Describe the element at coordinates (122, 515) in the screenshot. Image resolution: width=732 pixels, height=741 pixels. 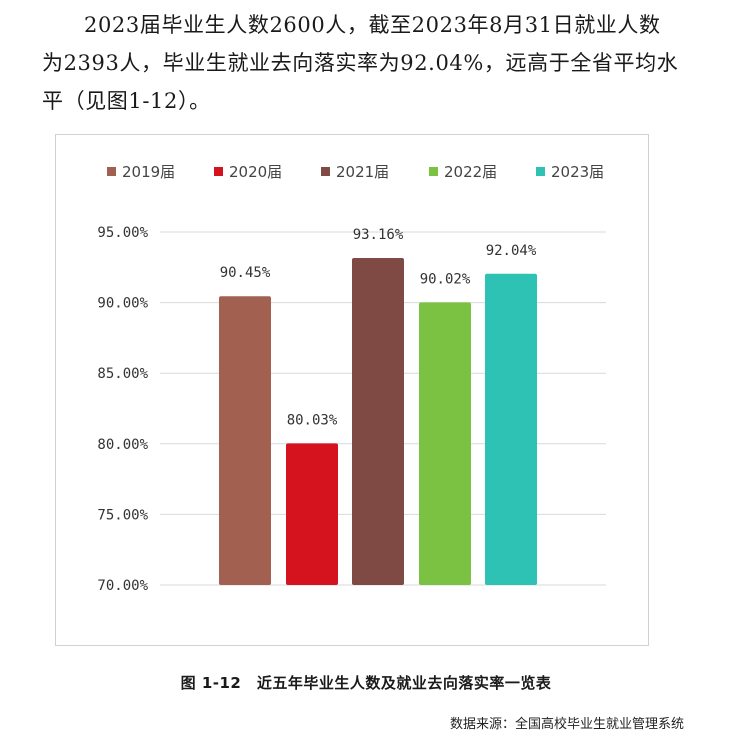
I see `y-tick-label: 75.00%` at that location.